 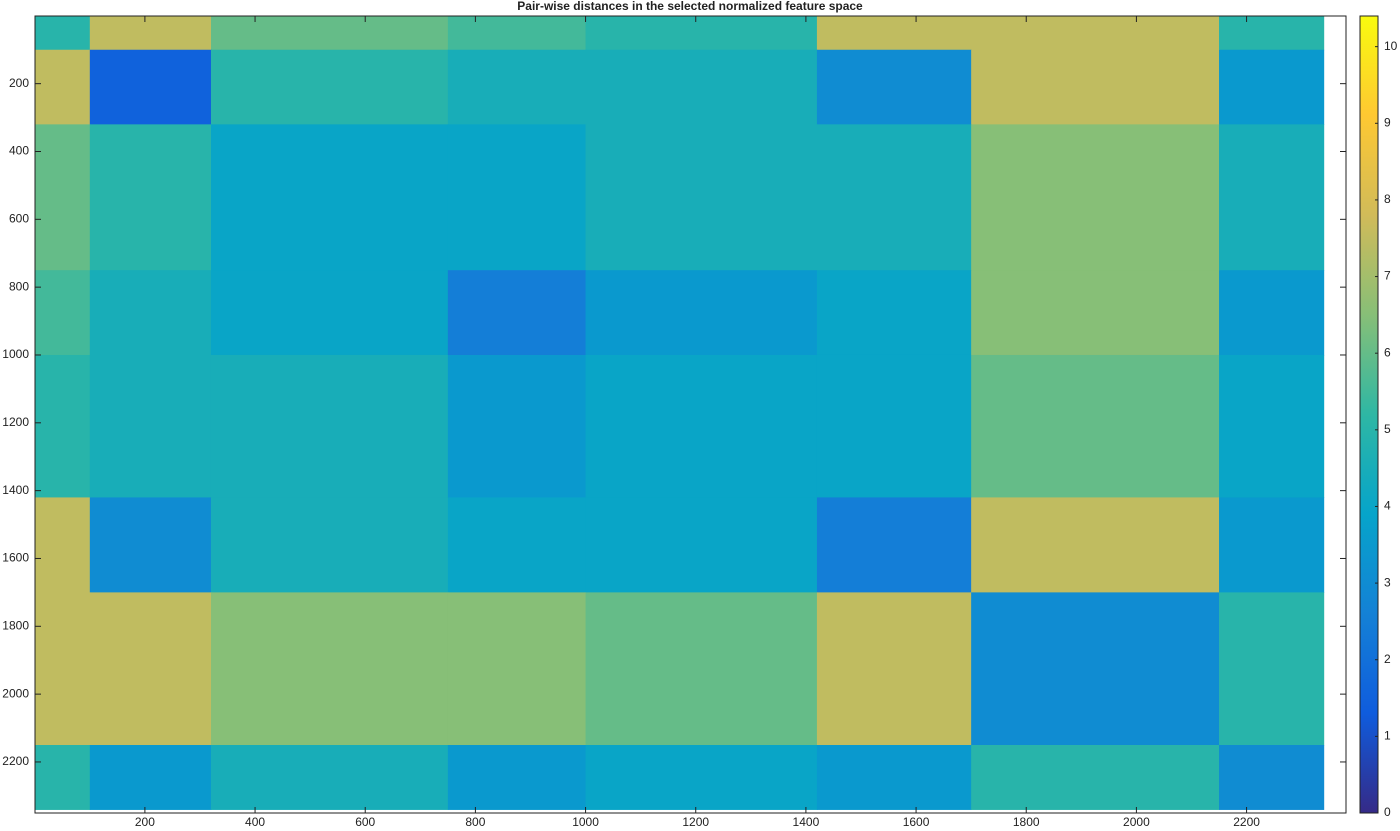 What do you see at coordinates (15, 422) in the screenshot?
I see `y-tick-label: 1200` at bounding box center [15, 422].